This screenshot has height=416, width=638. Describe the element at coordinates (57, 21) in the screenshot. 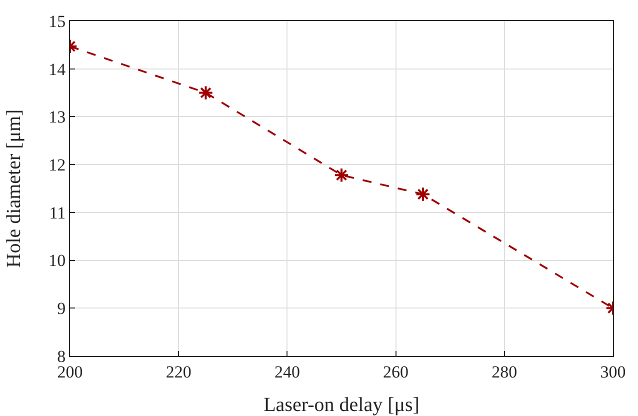

I see `y-tick-label: 15` at that location.